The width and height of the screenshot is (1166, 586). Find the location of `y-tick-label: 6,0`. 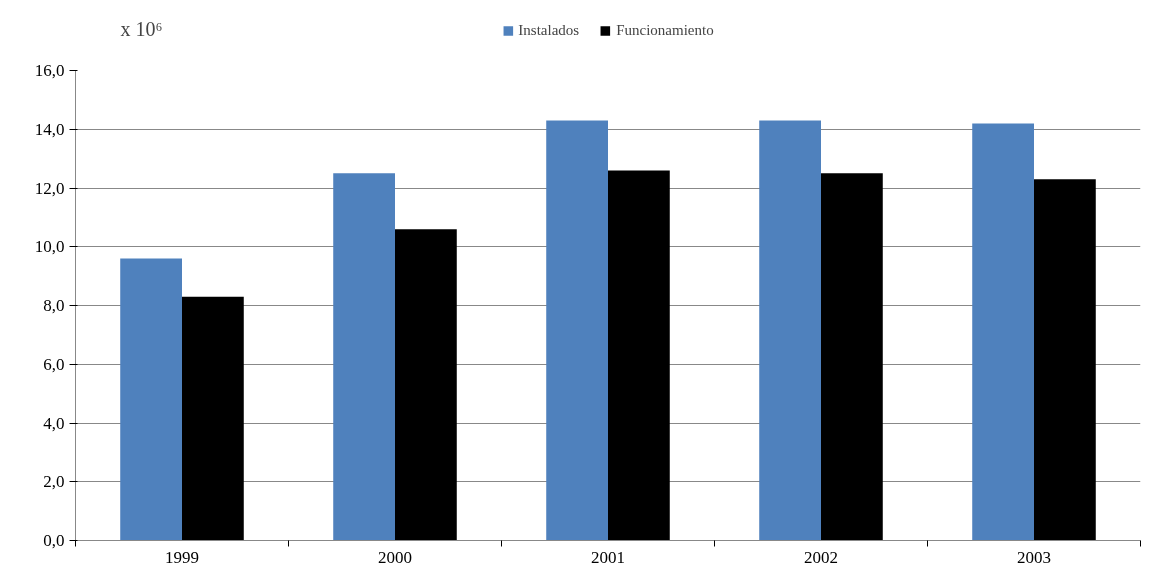

y-tick-label: 6,0 is located at coordinates (54, 364).